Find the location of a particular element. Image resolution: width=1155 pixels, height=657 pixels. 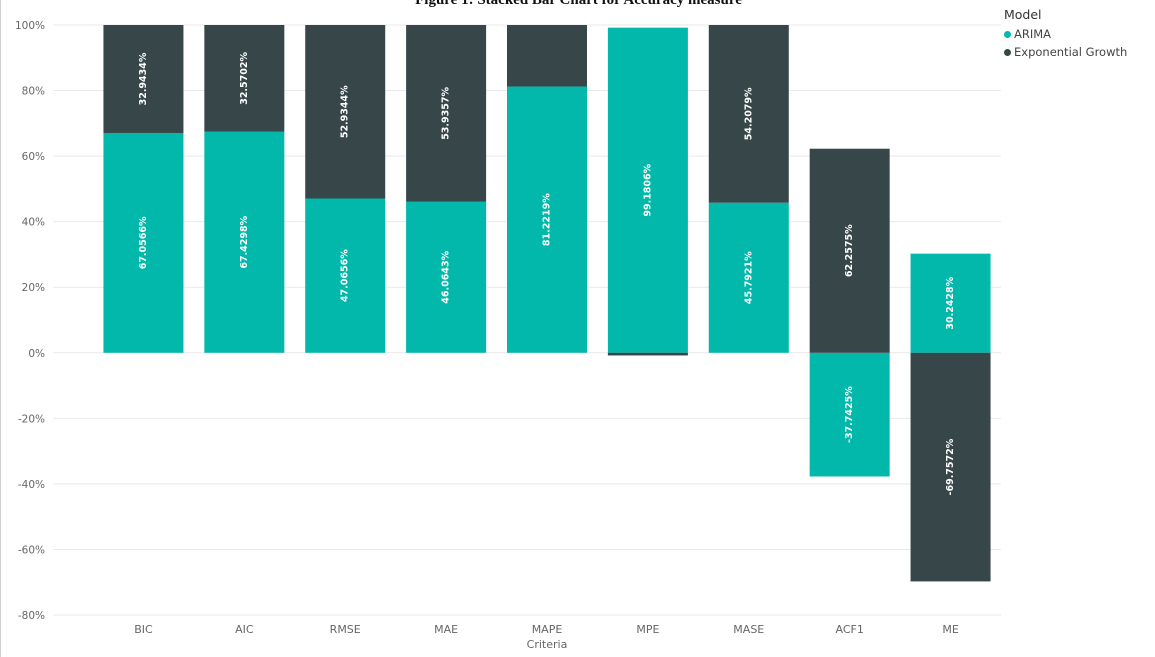

data-label: 32.9434% is located at coordinates (143, 78).